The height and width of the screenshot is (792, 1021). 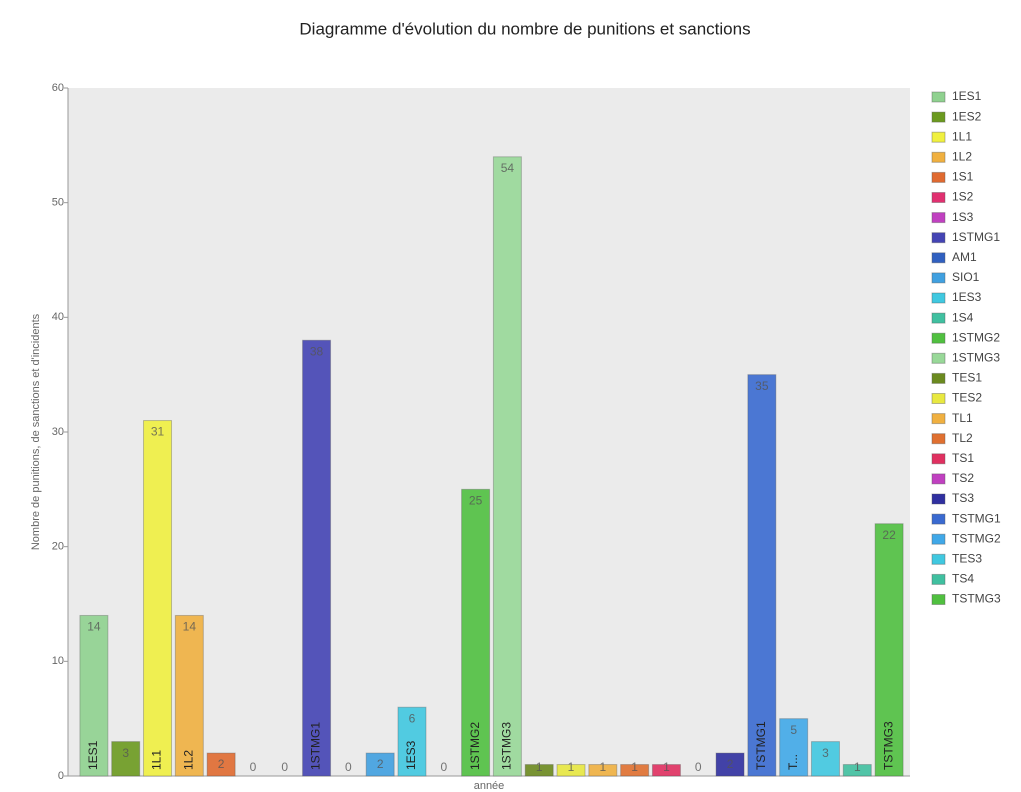 What do you see at coordinates (58, 203) in the screenshot?
I see `y-tick-label: 50` at bounding box center [58, 203].